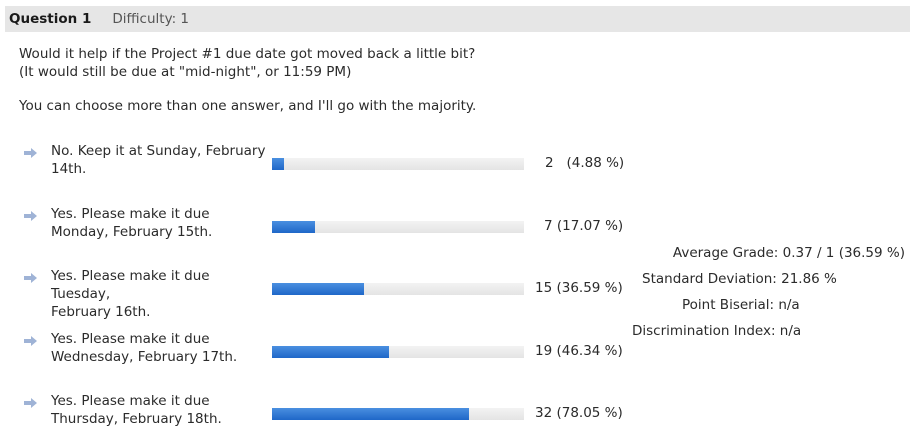 The height and width of the screenshot is (447, 914). Describe the element at coordinates (741, 305) in the screenshot. I see `point-biserial: Point Biserial: n/a` at that location.